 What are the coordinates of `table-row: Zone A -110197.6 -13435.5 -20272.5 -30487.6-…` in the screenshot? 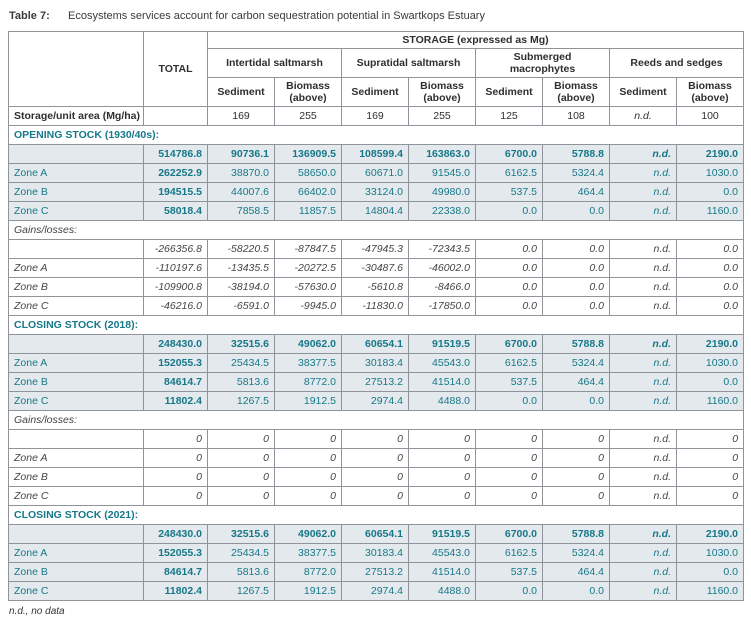 It's located at (376, 268).